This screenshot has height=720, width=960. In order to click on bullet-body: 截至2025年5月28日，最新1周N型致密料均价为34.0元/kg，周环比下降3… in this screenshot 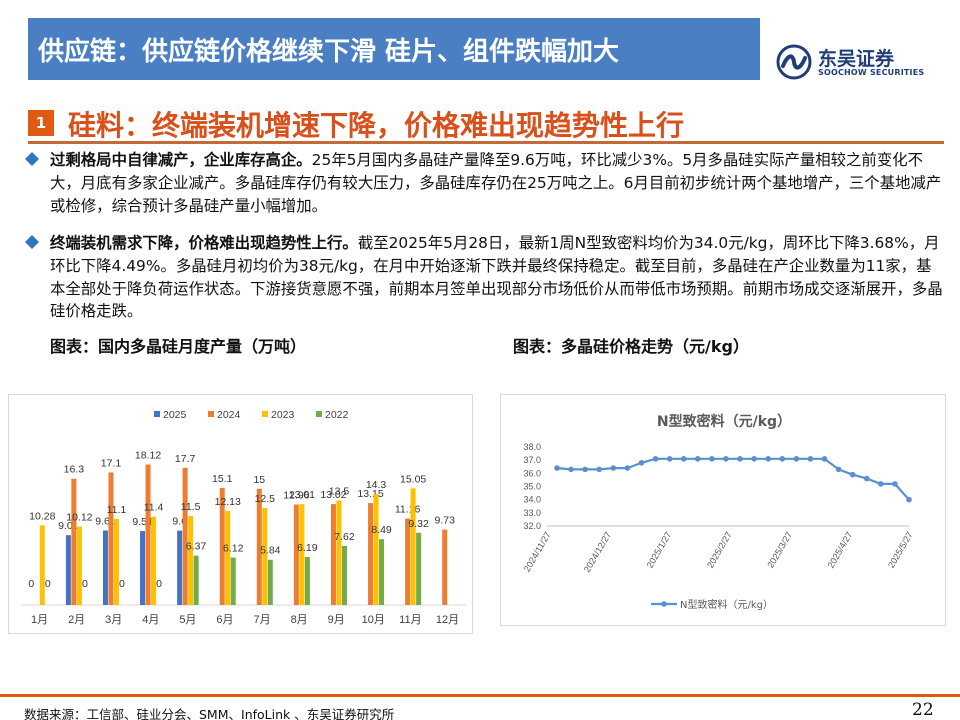, I will do `click(496, 277)`.